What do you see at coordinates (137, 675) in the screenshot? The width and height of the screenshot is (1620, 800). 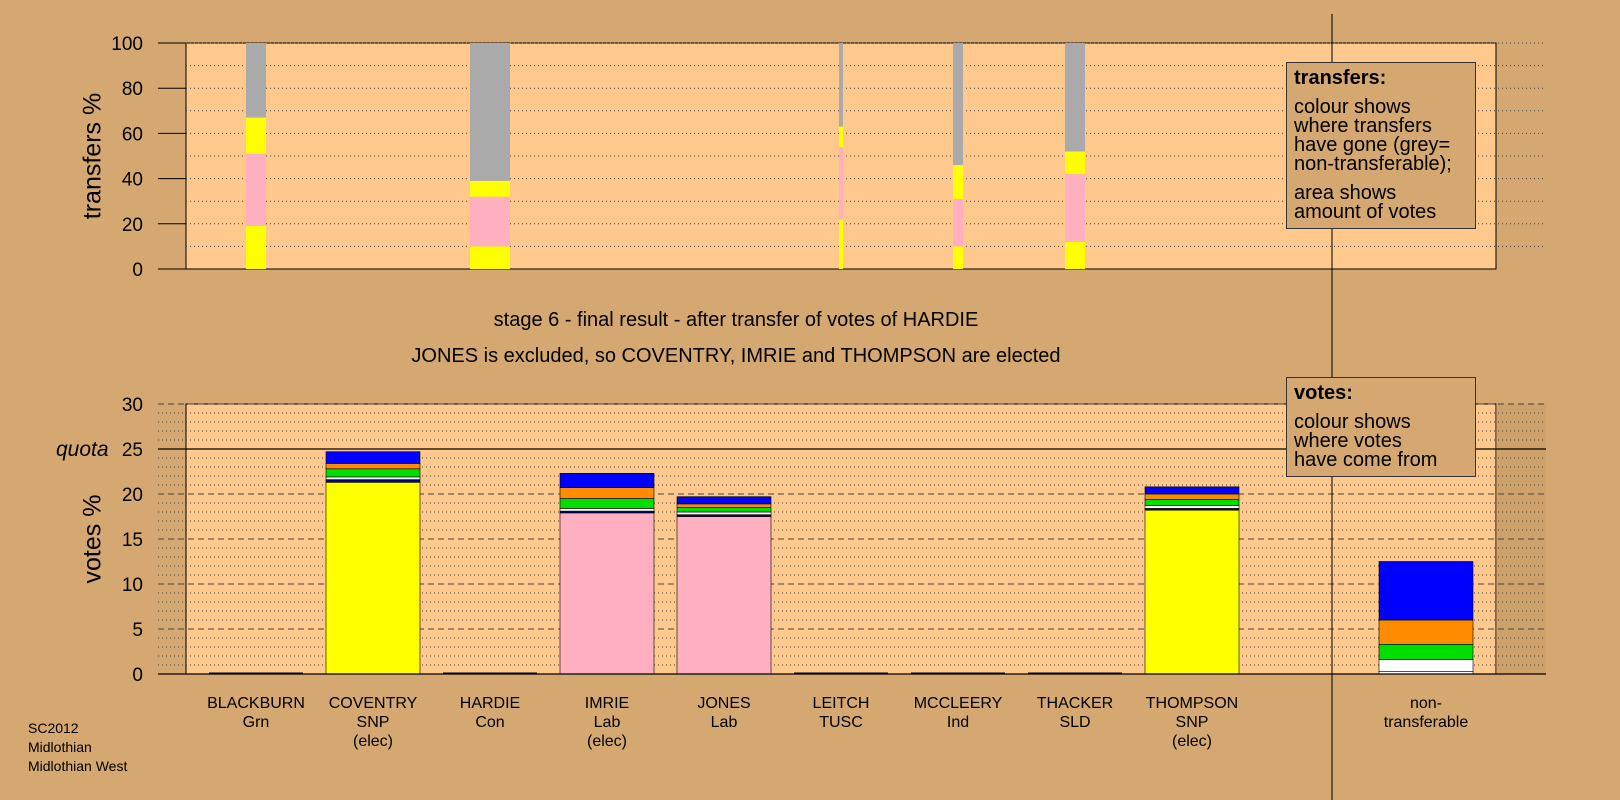 I see `votes-y-tick-label: 0` at bounding box center [137, 675].